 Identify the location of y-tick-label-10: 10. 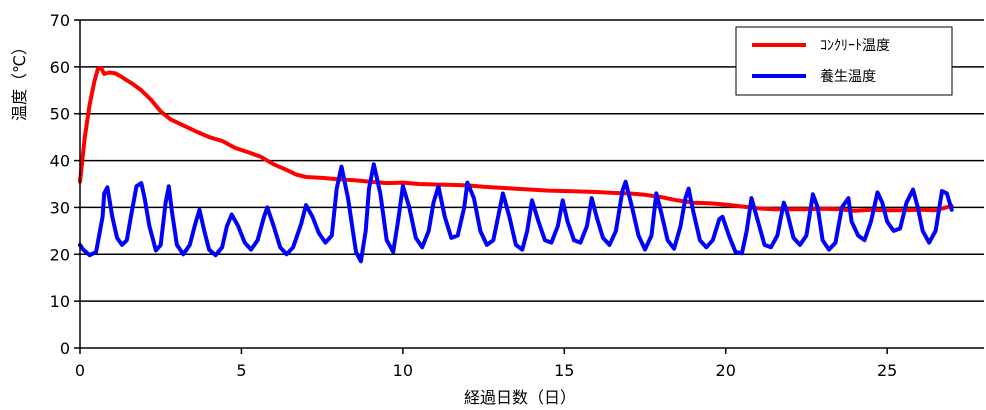
(60, 301).